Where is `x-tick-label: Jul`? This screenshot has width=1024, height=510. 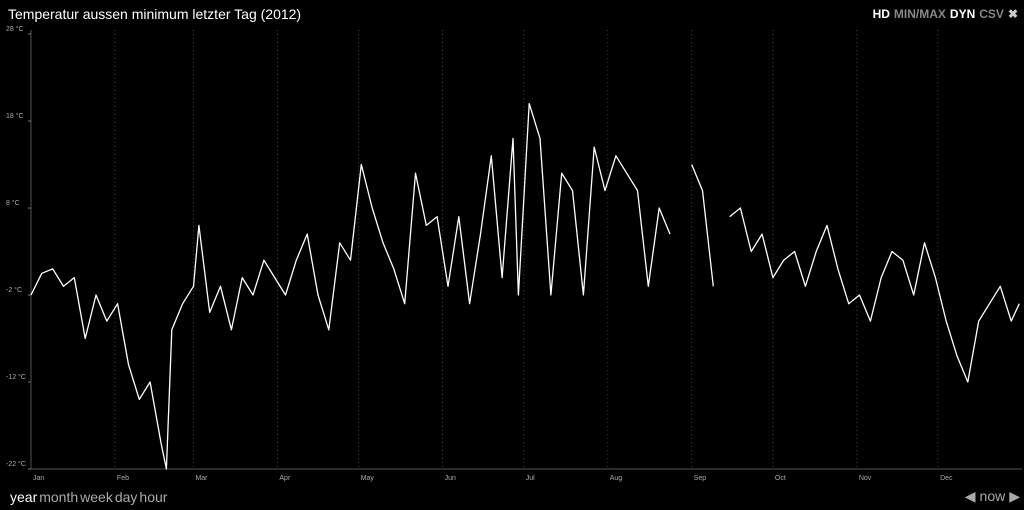 x-tick-label: Jul is located at coordinates (530, 478).